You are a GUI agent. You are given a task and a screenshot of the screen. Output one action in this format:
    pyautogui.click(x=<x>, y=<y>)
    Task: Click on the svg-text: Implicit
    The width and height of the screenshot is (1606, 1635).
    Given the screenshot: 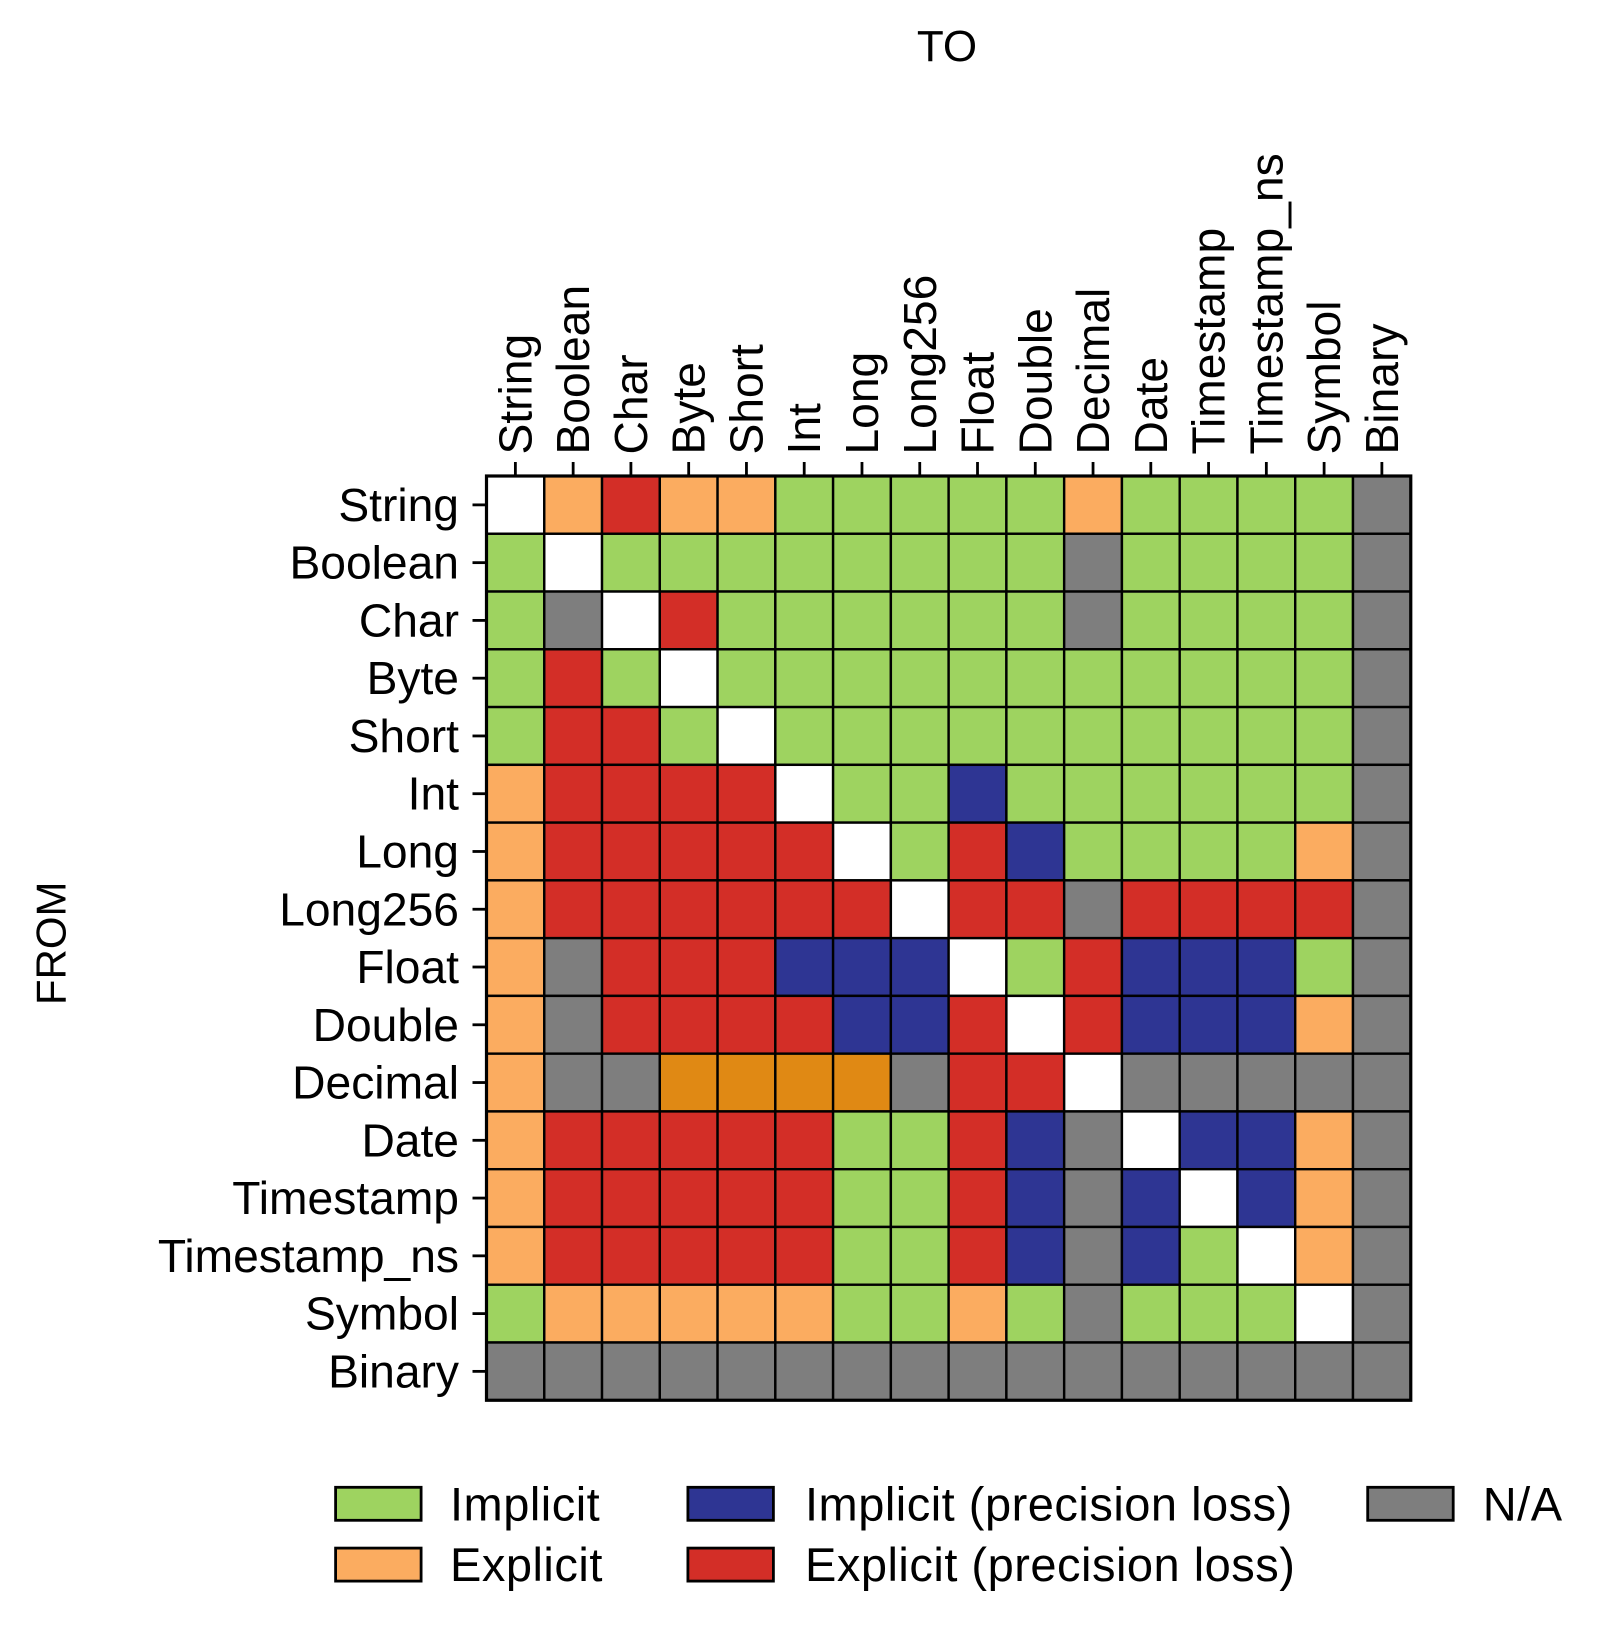 What is the action you would take?
    pyautogui.click(x=525, y=1503)
    